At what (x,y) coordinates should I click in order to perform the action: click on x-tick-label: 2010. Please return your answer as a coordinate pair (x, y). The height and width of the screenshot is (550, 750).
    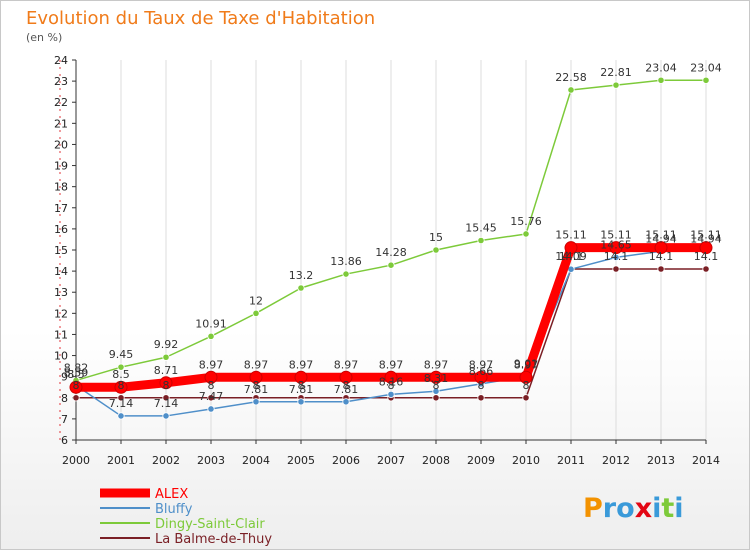
    Looking at the image, I should click on (526, 460).